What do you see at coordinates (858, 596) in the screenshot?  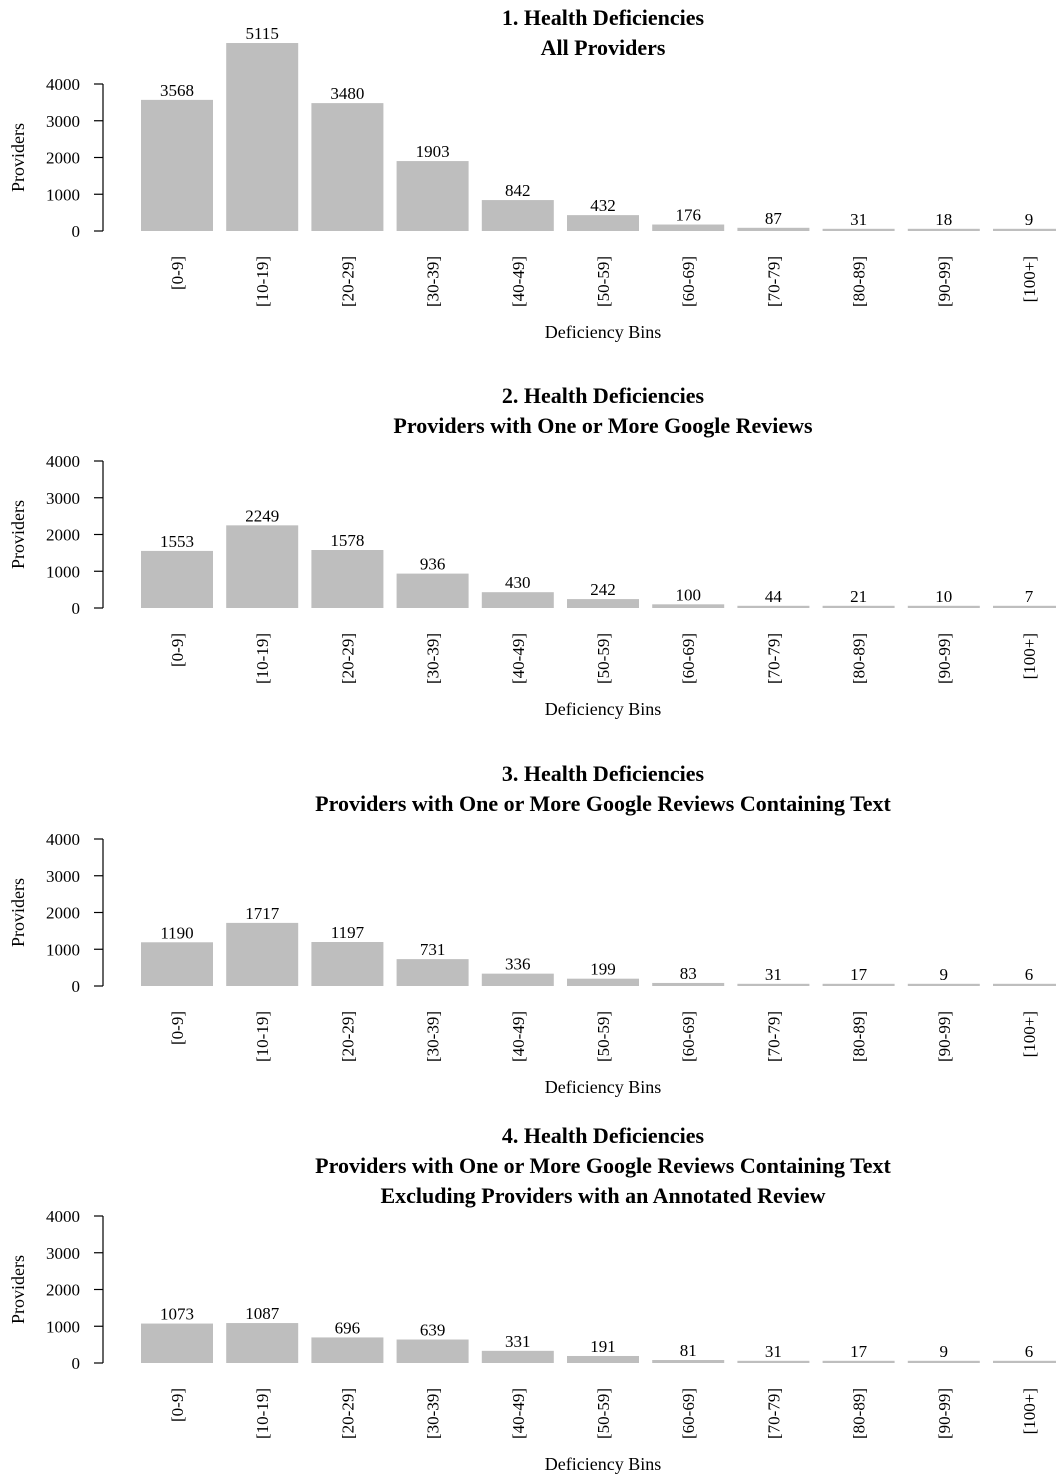 I see `data-label: 21` at bounding box center [858, 596].